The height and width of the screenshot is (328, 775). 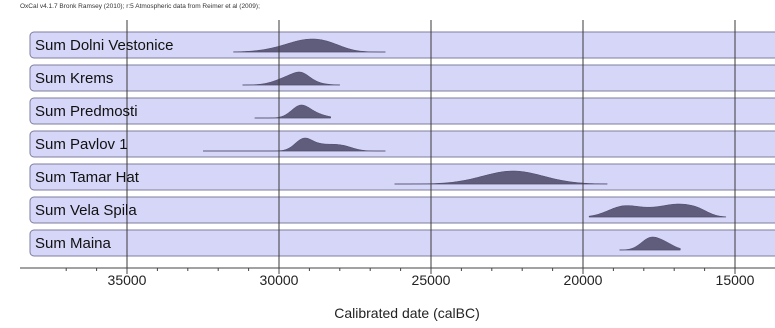 I want to click on x-tick-label: 15000, so click(x=735, y=280).